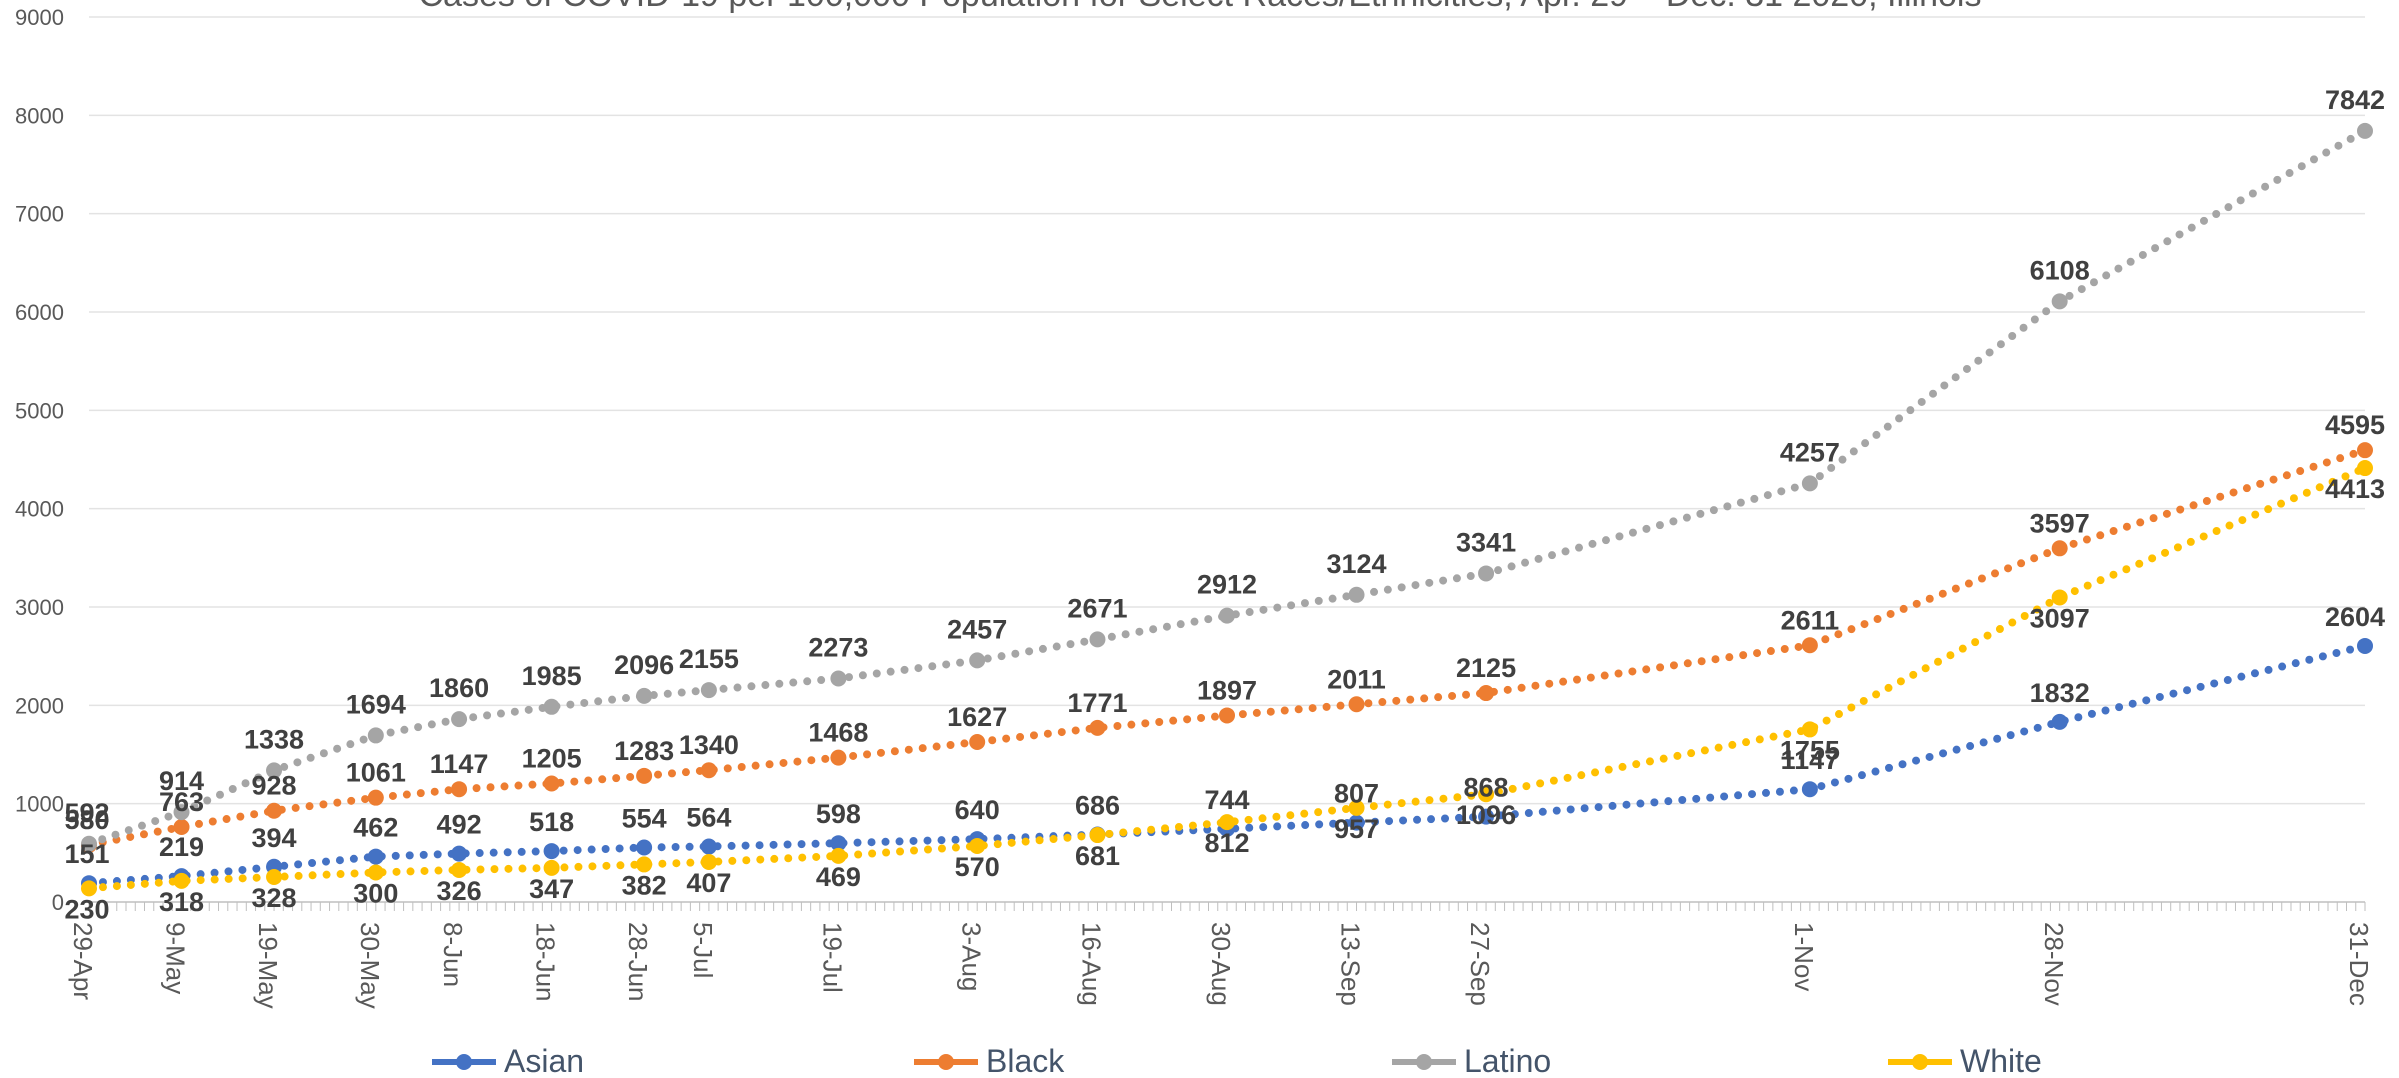 The height and width of the screenshot is (1078, 2399). I want to click on x-tick-label: 13-Sep, so click(1351, 964).